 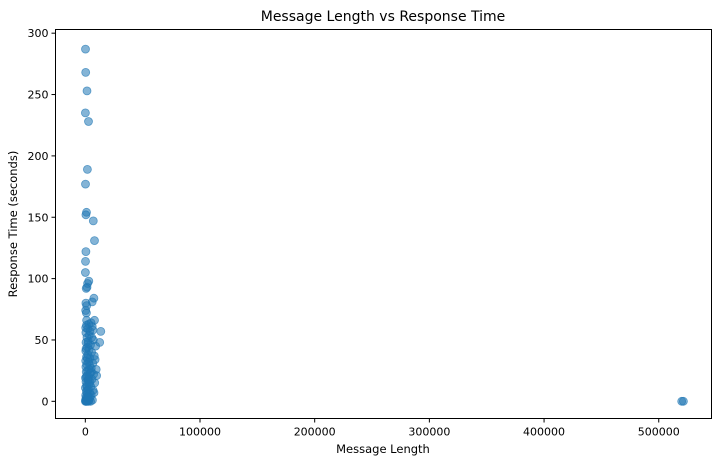 What do you see at coordinates (38, 279) in the screenshot?
I see `y-tick-label: 100` at bounding box center [38, 279].